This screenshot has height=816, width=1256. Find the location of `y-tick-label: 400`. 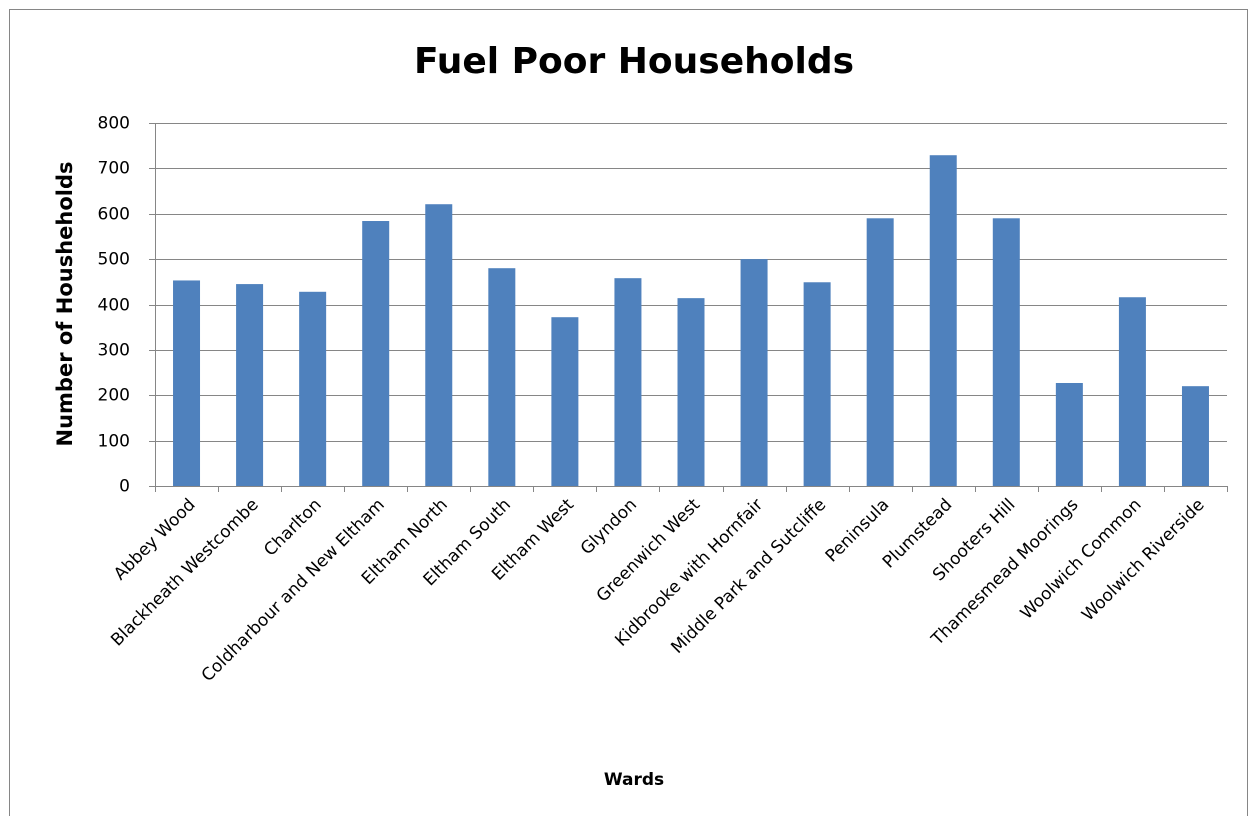

y-tick-label: 400 is located at coordinates (114, 306).